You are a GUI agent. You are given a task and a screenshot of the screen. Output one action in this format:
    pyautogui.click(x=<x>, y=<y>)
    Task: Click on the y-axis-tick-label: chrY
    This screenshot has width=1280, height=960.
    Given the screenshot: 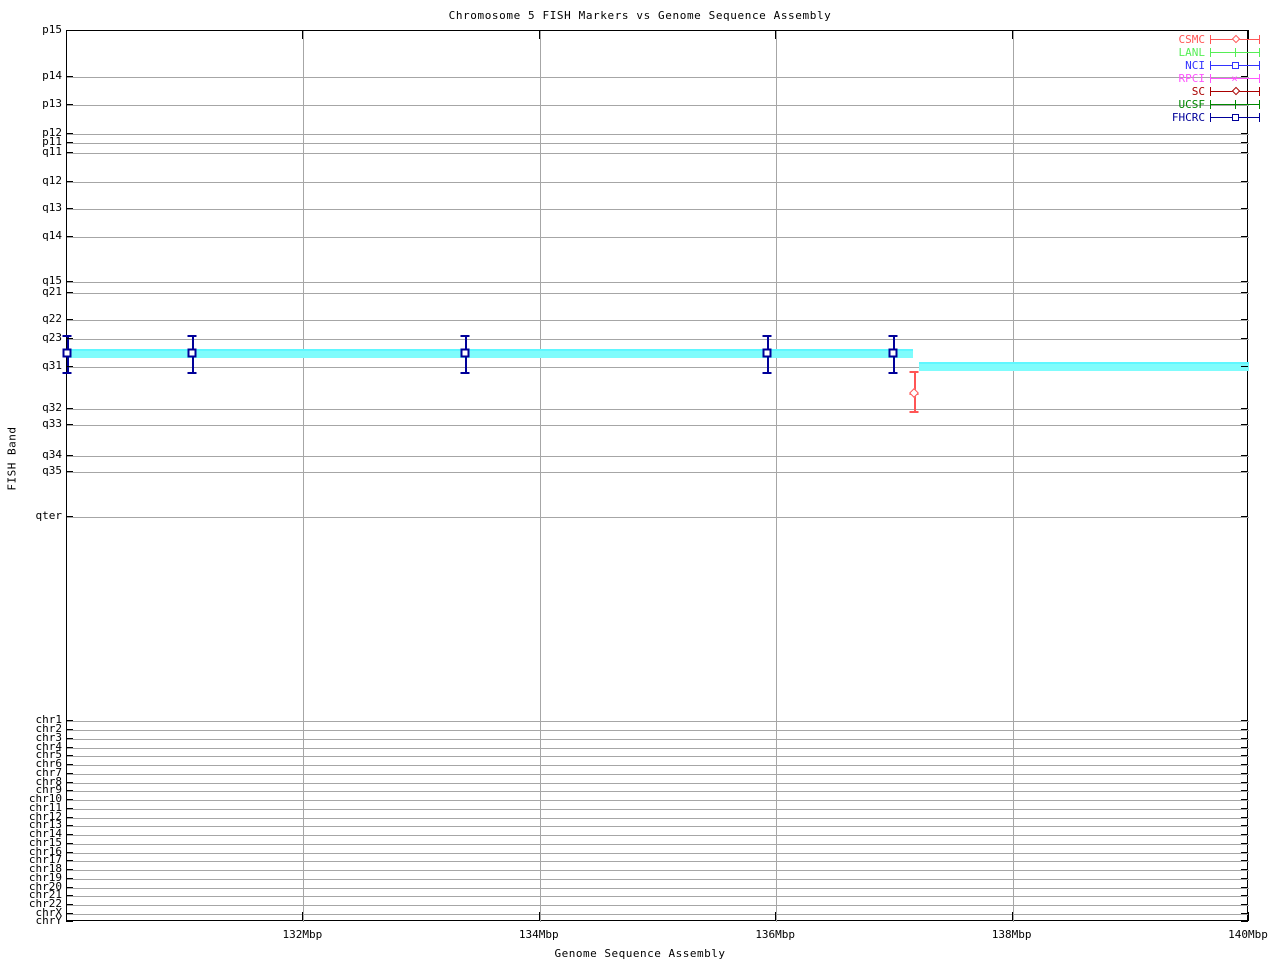 What is the action you would take?
    pyautogui.click(x=49, y=920)
    